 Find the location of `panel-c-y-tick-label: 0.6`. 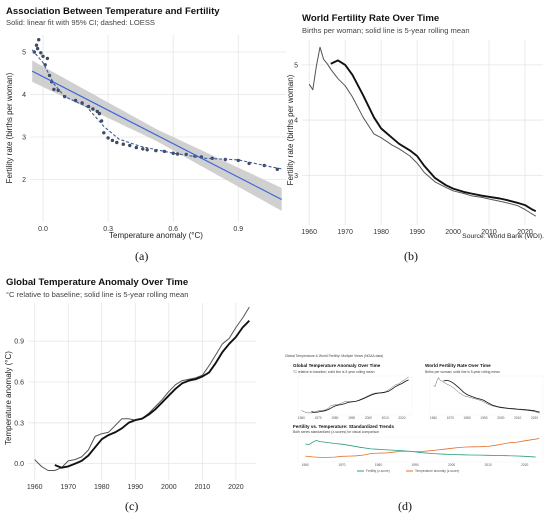

panel-c-y-tick-label: 0.6 is located at coordinates (19, 382).